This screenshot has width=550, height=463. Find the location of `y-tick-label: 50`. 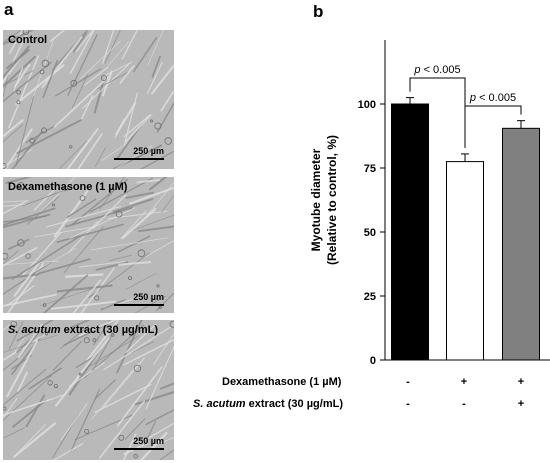

y-tick-label: 50 is located at coordinates (370, 233).